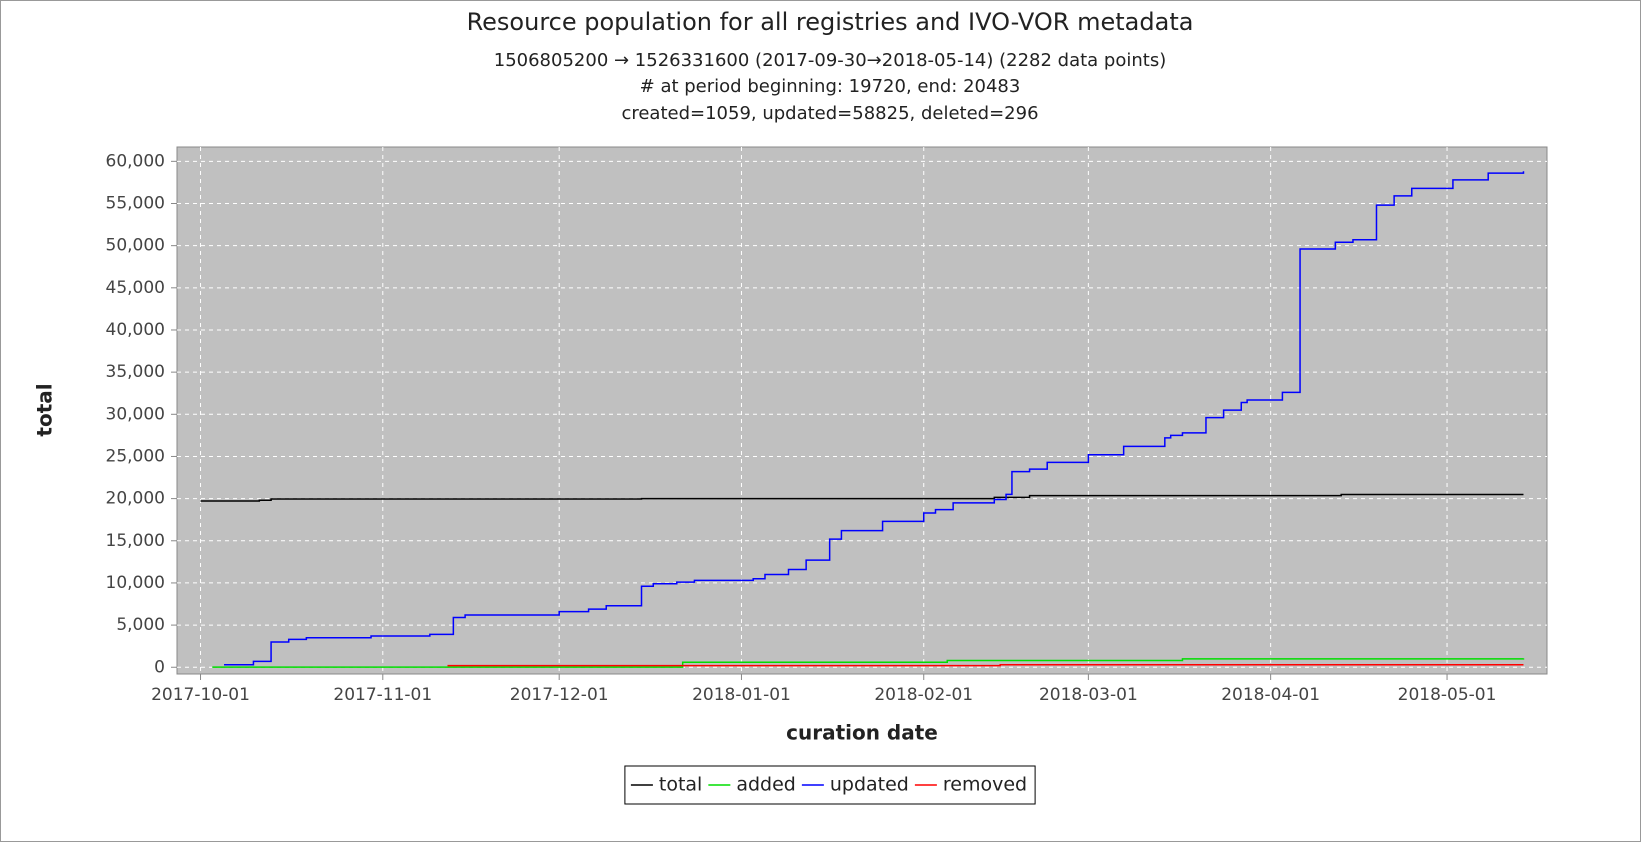 Image resolution: width=1641 pixels, height=842 pixels. Describe the element at coordinates (862, 733) in the screenshot. I see `x-axis-label: curation date` at that location.